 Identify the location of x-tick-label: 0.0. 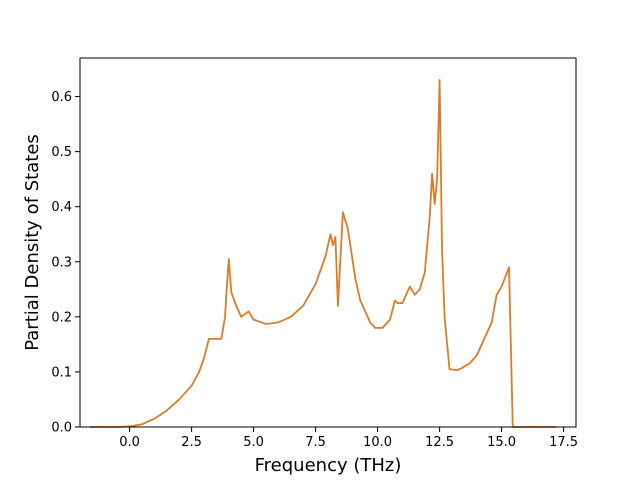
(129, 442).